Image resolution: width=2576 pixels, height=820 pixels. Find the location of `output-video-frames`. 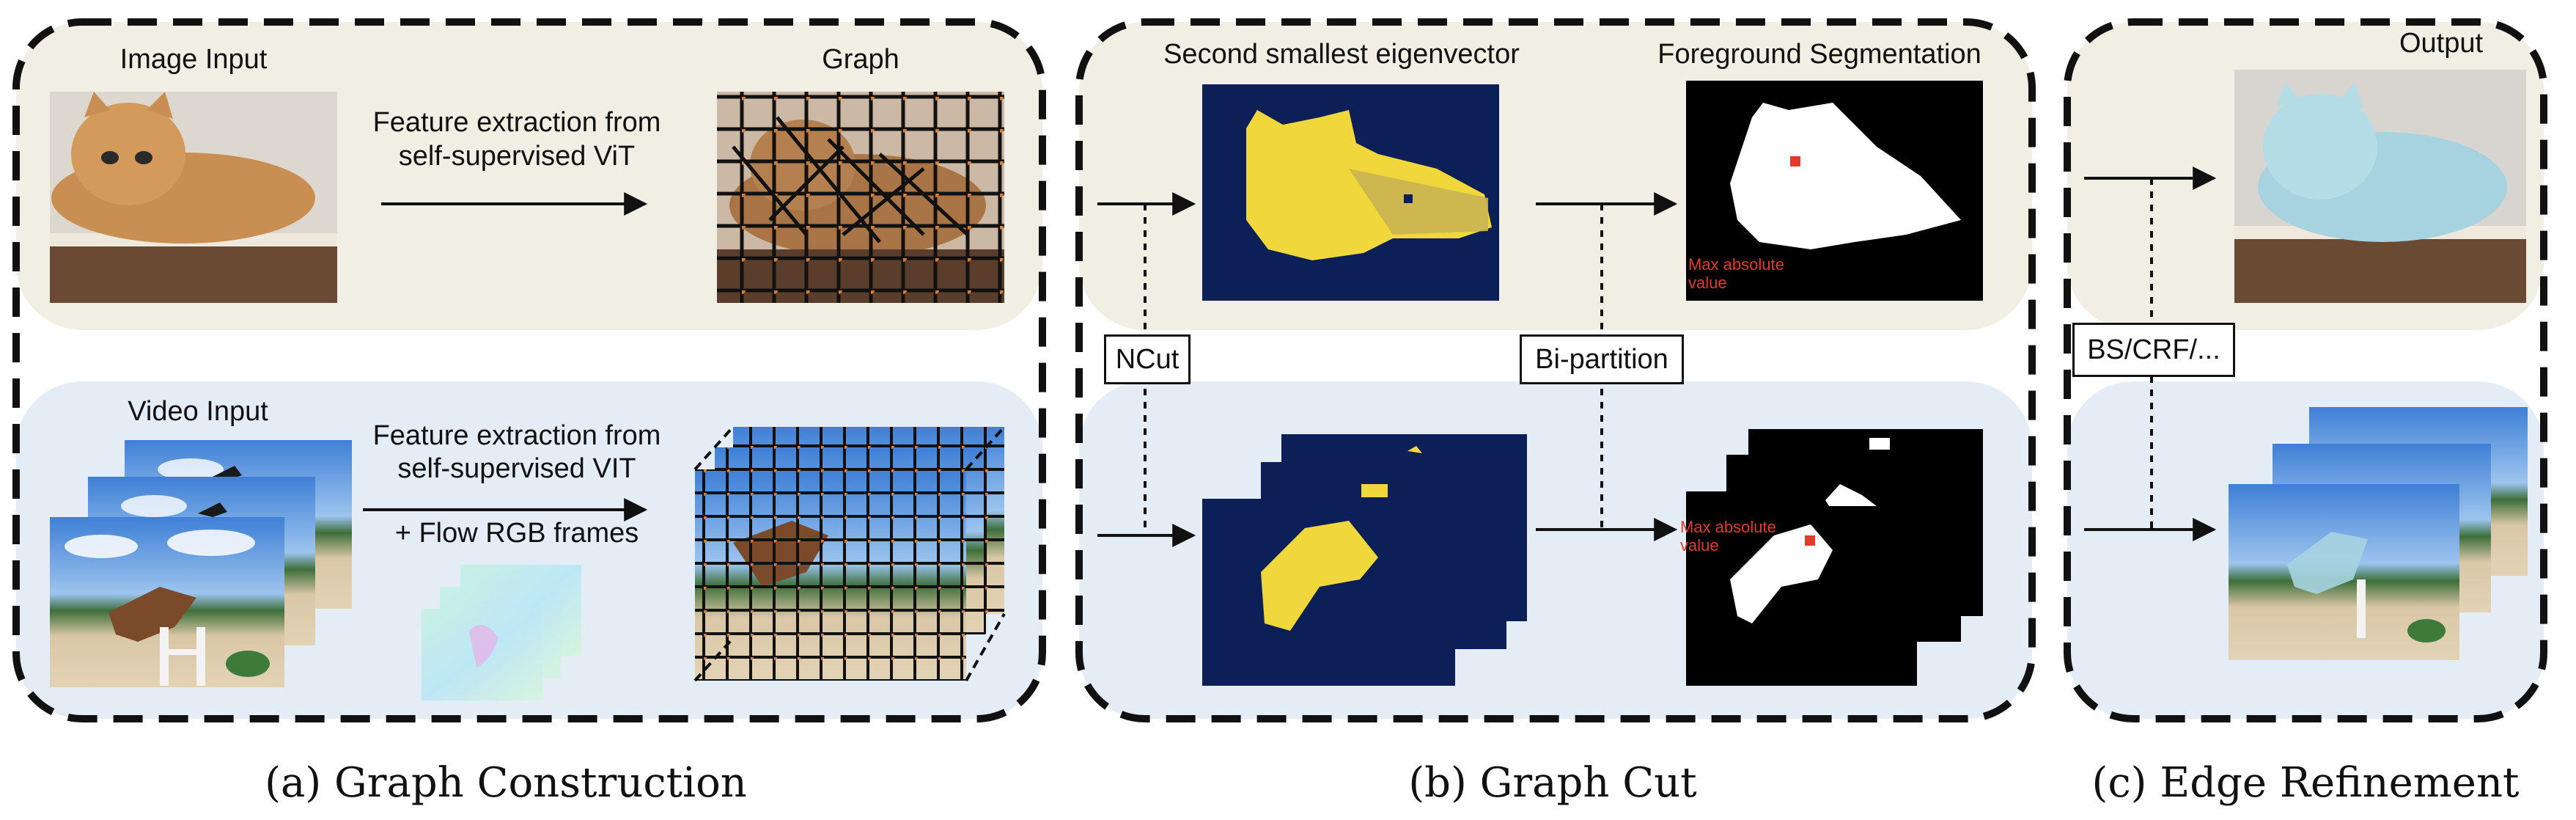

output-video-frames is located at coordinates (2378, 534).